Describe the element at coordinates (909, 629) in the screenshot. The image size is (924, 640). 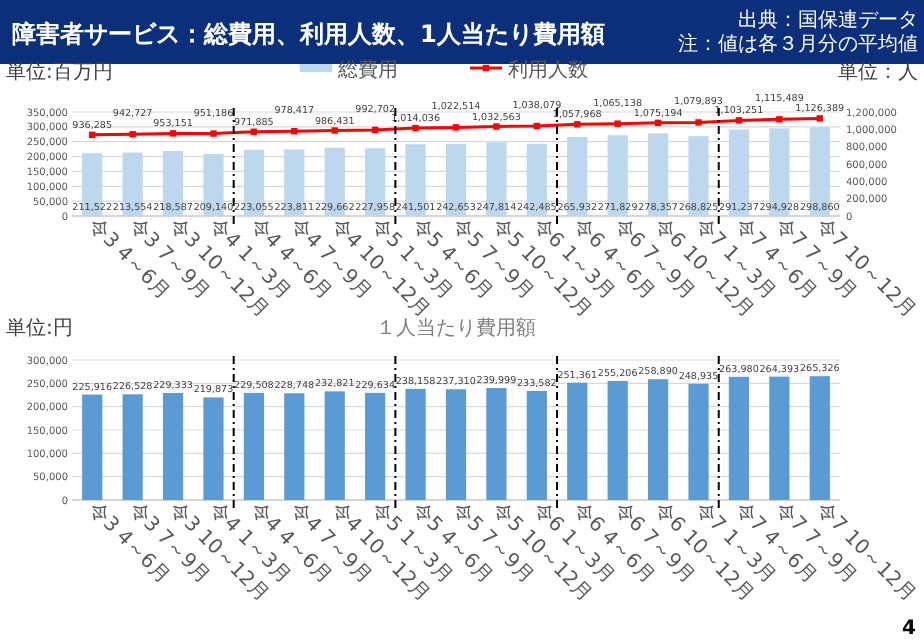
I see `text: 4` at that location.